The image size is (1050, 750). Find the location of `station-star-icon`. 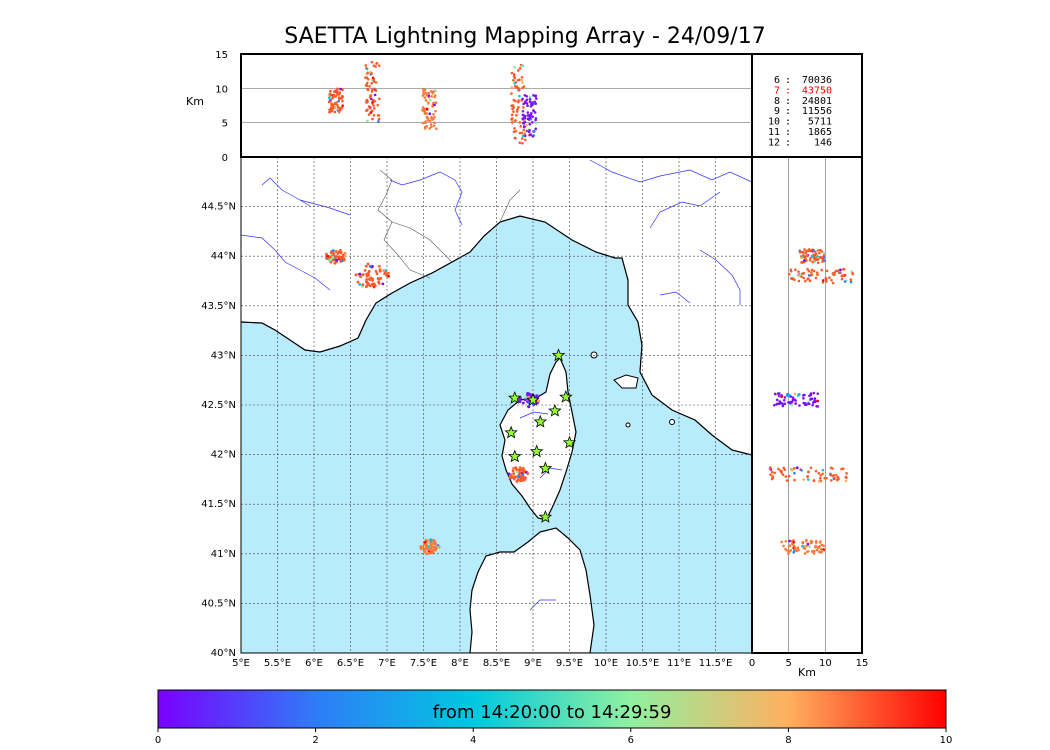

station-star-icon is located at coordinates (536, 451).